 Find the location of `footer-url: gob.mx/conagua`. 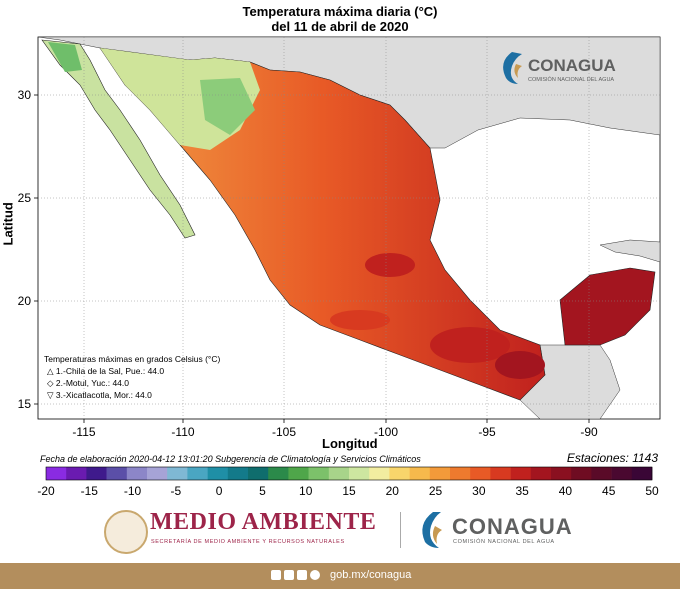

footer-url: gob.mx/conagua is located at coordinates (371, 575).